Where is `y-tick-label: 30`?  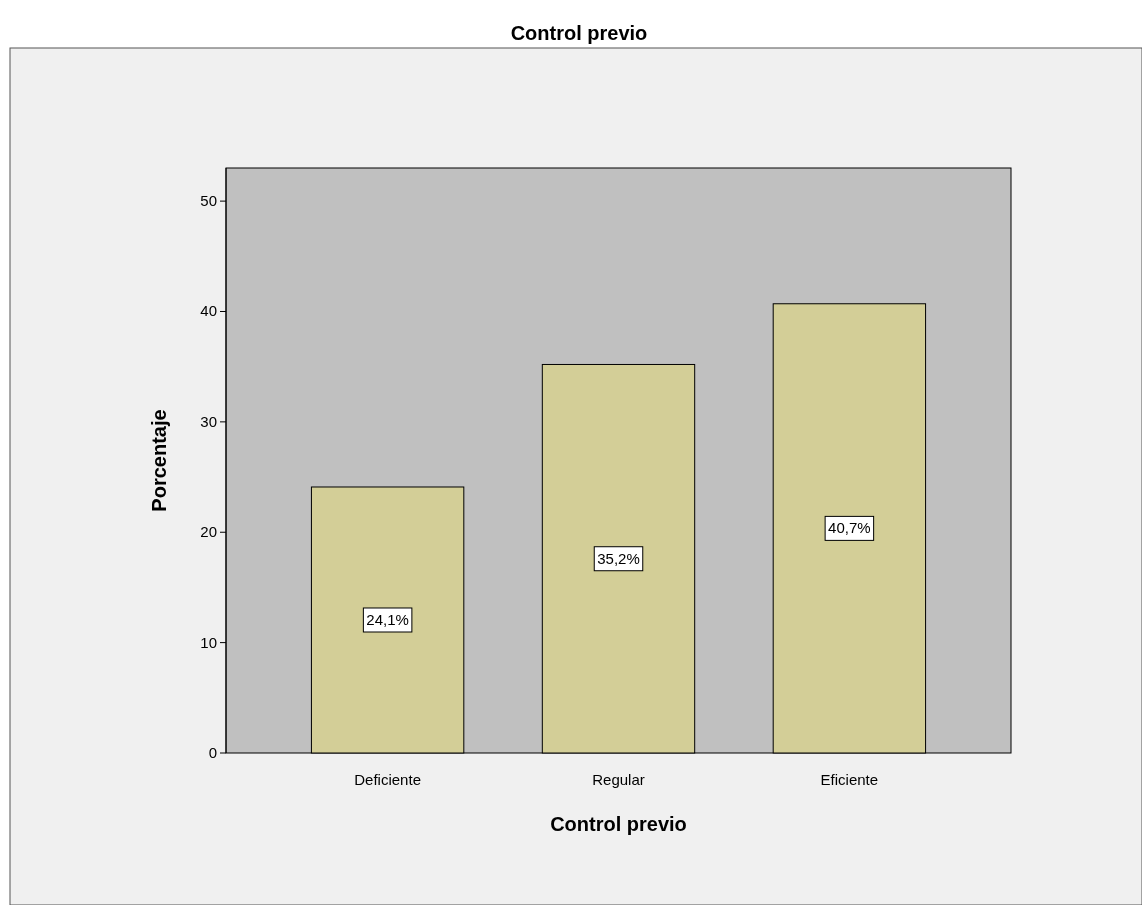 y-tick-label: 30 is located at coordinates (208, 421).